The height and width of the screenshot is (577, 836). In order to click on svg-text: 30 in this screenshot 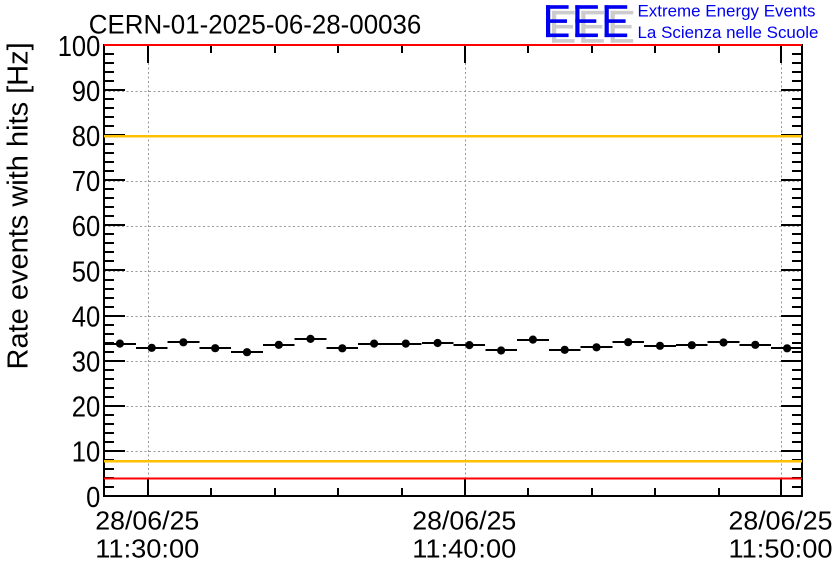, I will do `click(86, 363)`.